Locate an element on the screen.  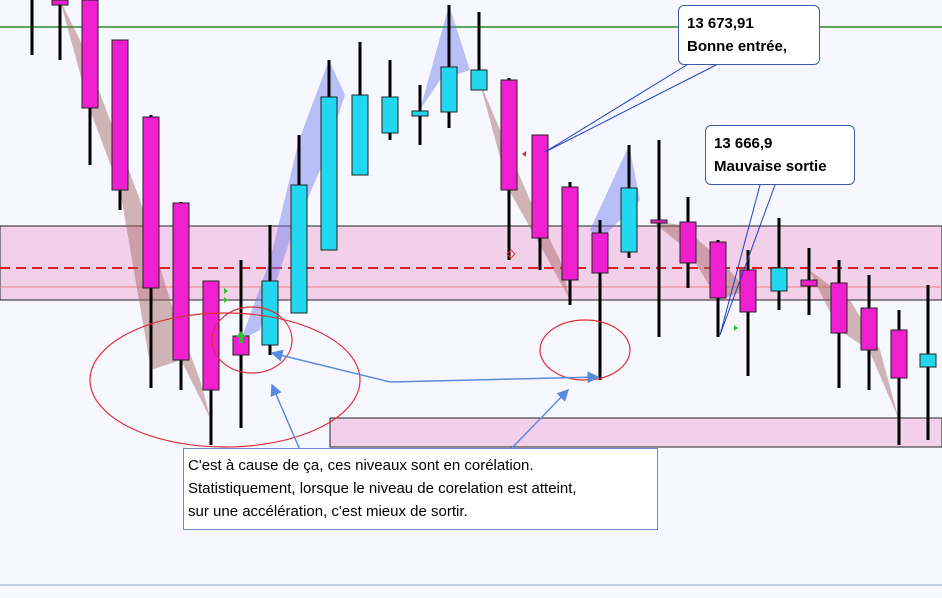
arrows is located at coordinates (435, 400).